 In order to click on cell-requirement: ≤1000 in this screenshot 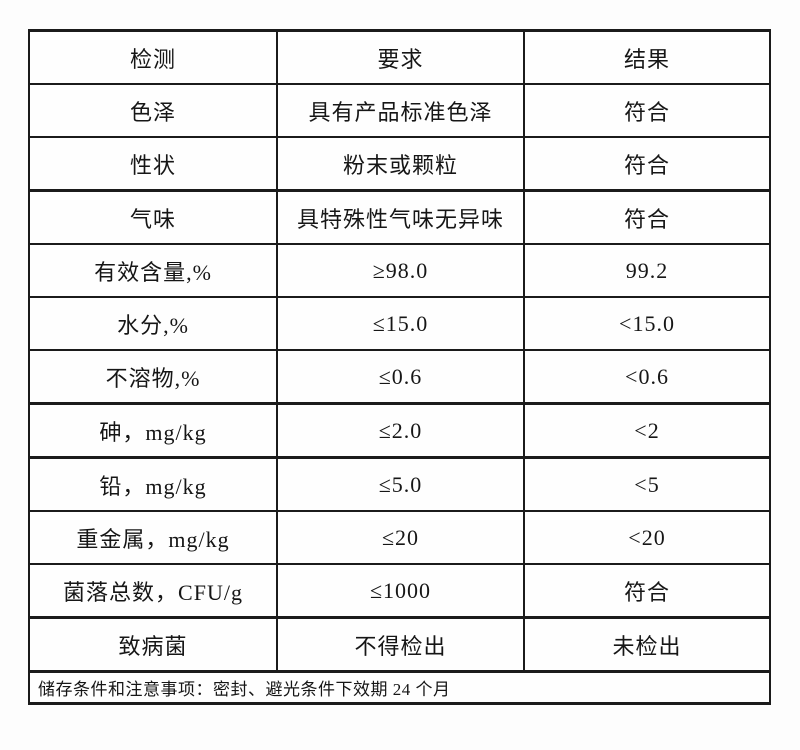, I will do `click(400, 591)`.